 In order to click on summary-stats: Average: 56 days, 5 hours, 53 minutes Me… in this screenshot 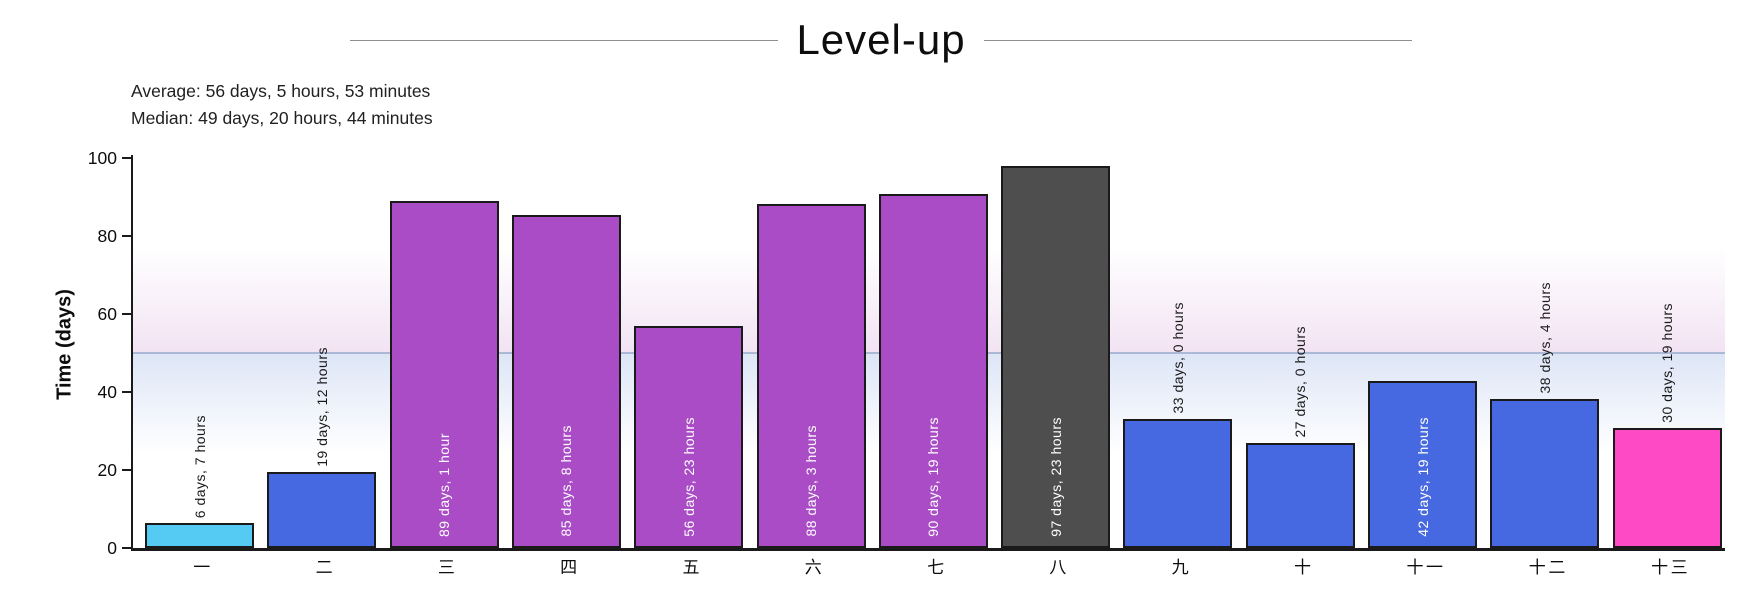, I will do `click(282, 105)`.